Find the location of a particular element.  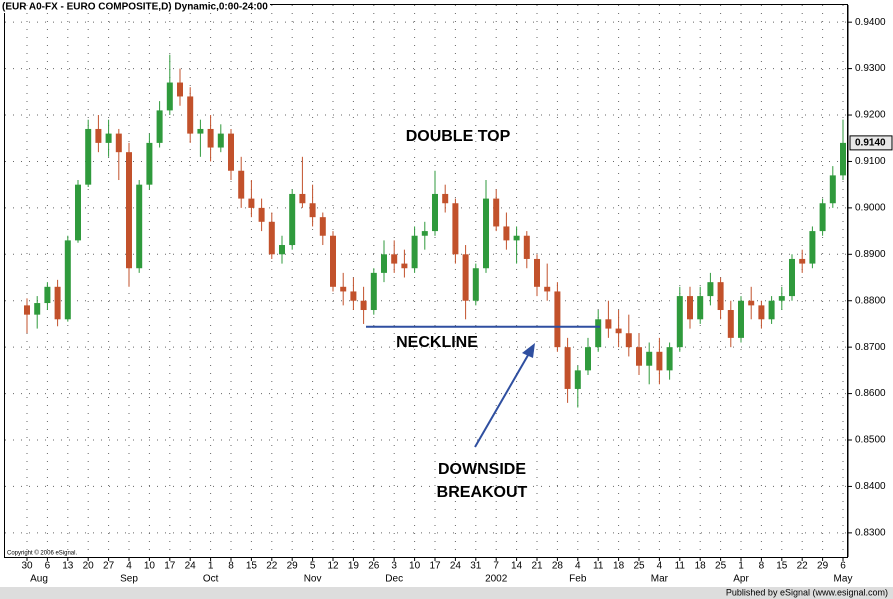

month-label: May is located at coordinates (843, 579).